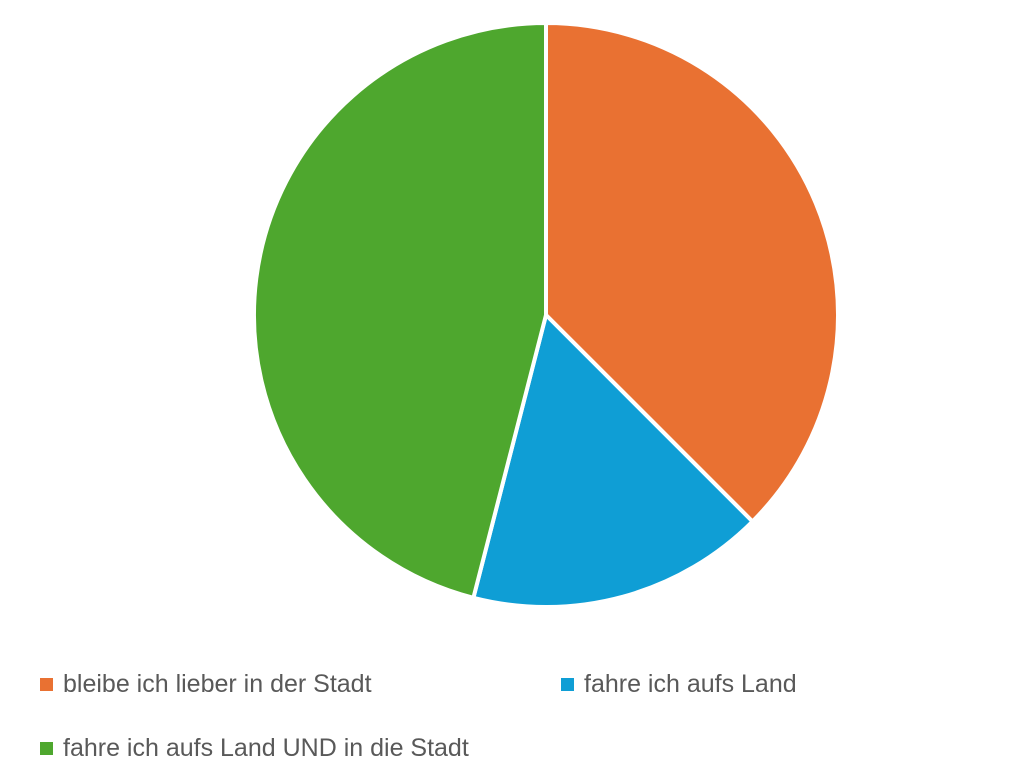 The height and width of the screenshot is (779, 1024). I want to click on legend-item-fahre-aufs-land: fahre ich aufs Land, so click(679, 684).